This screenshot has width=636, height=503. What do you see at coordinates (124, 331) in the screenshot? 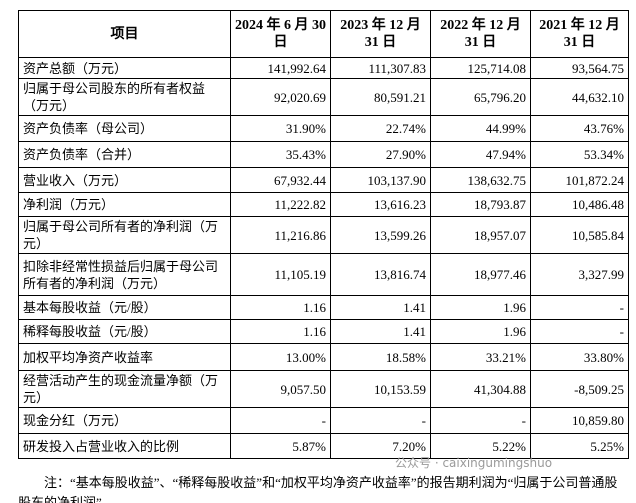
I see `row-label: 稀释每股收益（元/股）` at bounding box center [124, 331].